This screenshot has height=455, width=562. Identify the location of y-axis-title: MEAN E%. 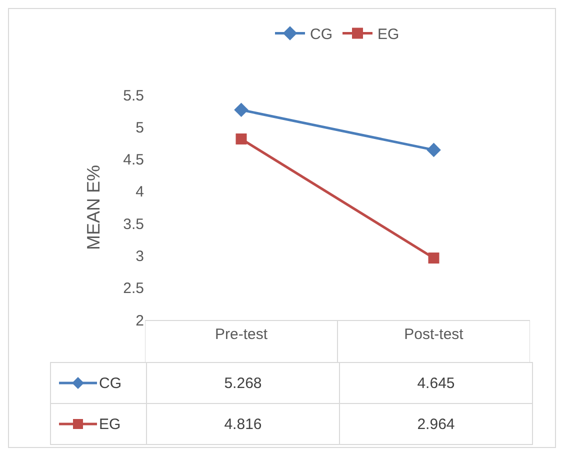
(93, 207).